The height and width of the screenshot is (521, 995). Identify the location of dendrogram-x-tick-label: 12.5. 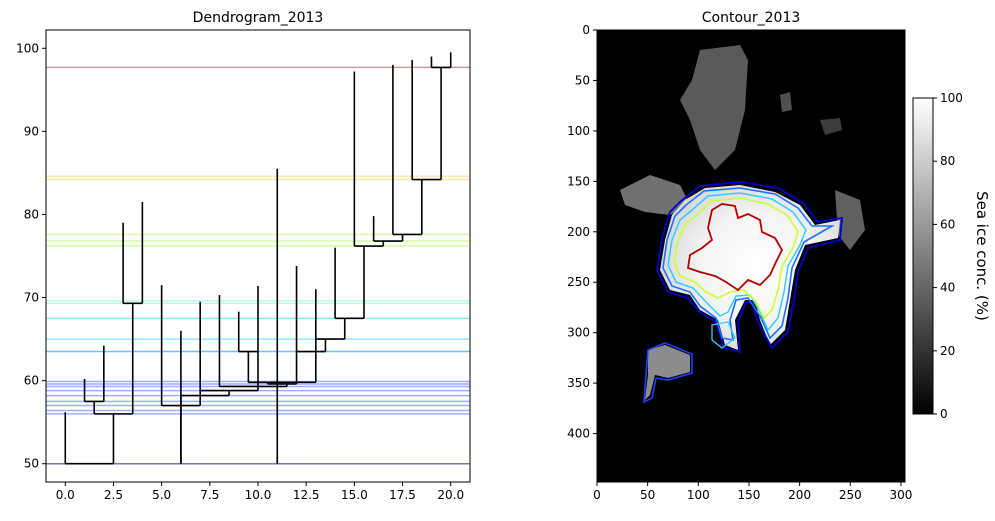
(306, 495).